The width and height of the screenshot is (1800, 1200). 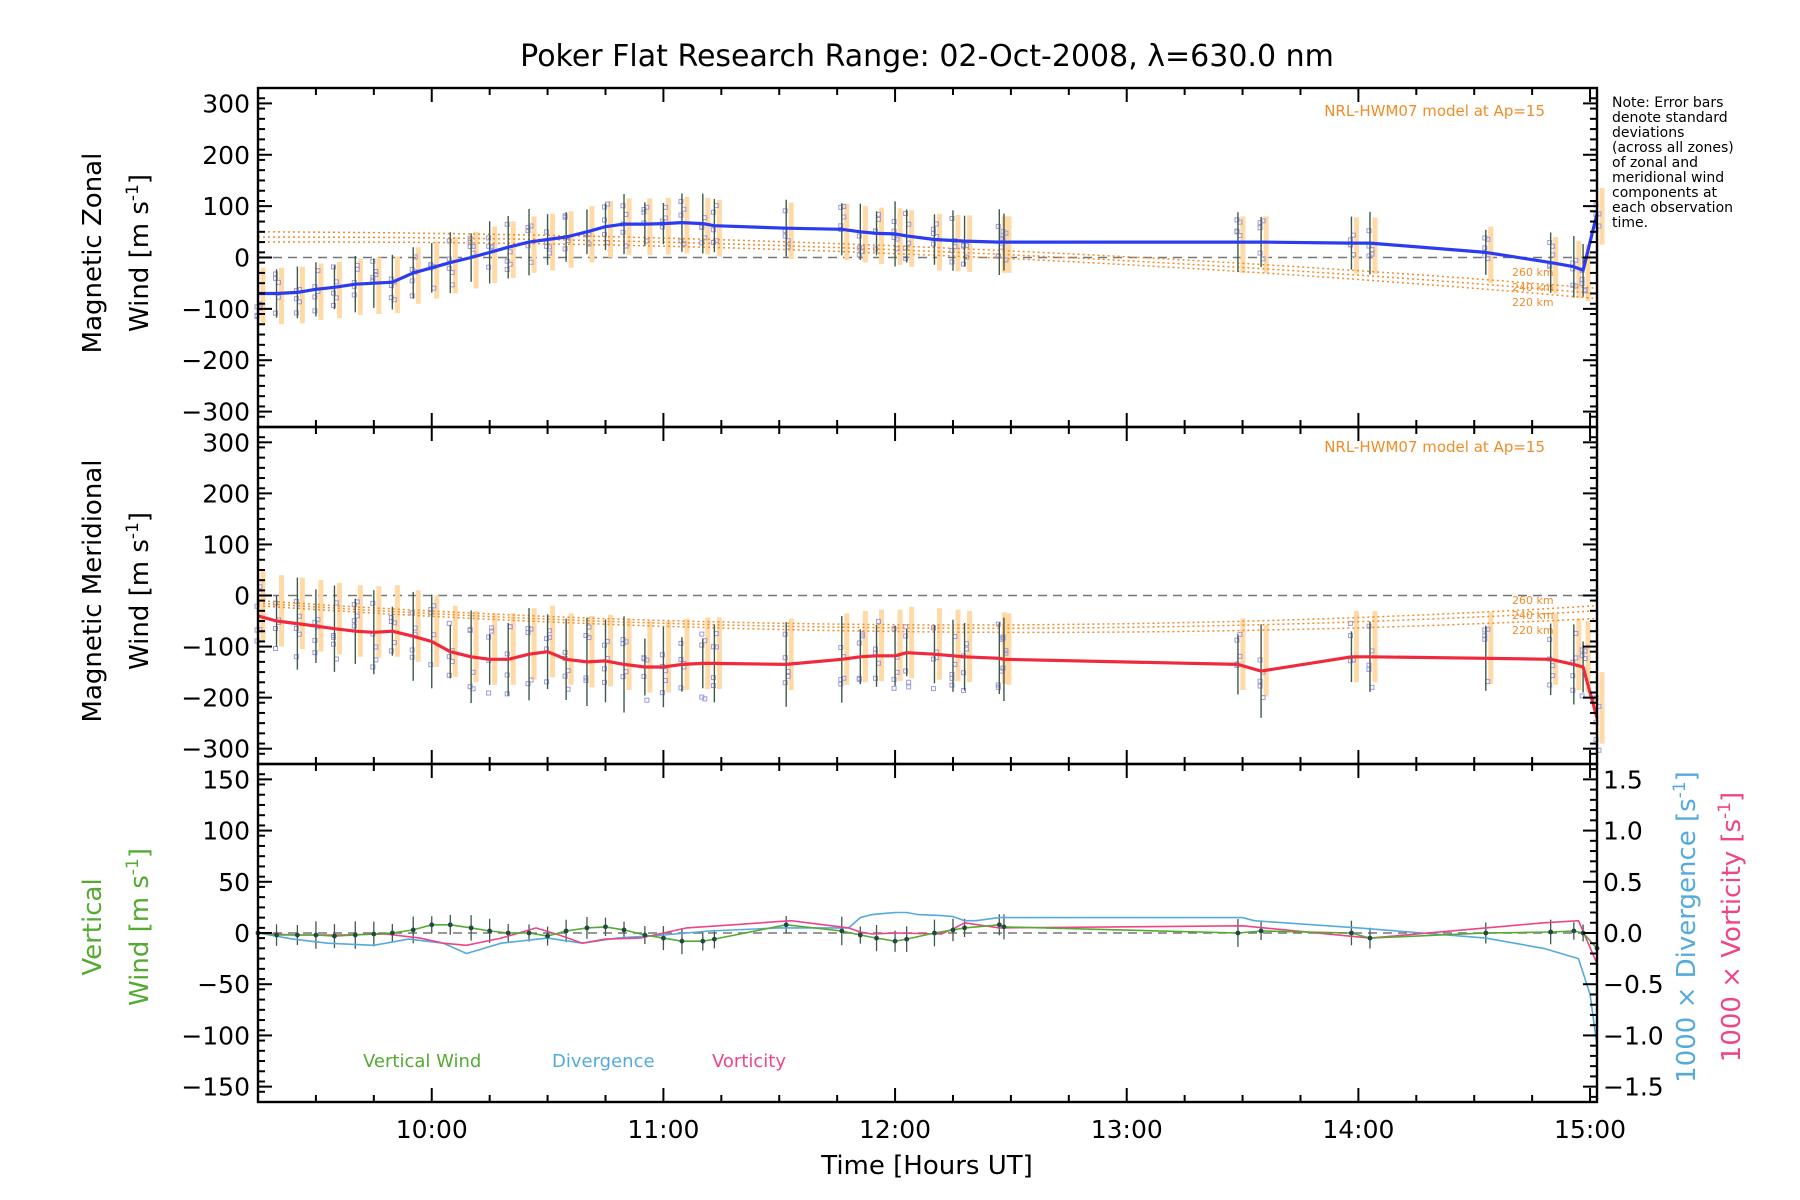 What do you see at coordinates (1633, 984) in the screenshot?
I see `right-tick-label: −0.5` at bounding box center [1633, 984].